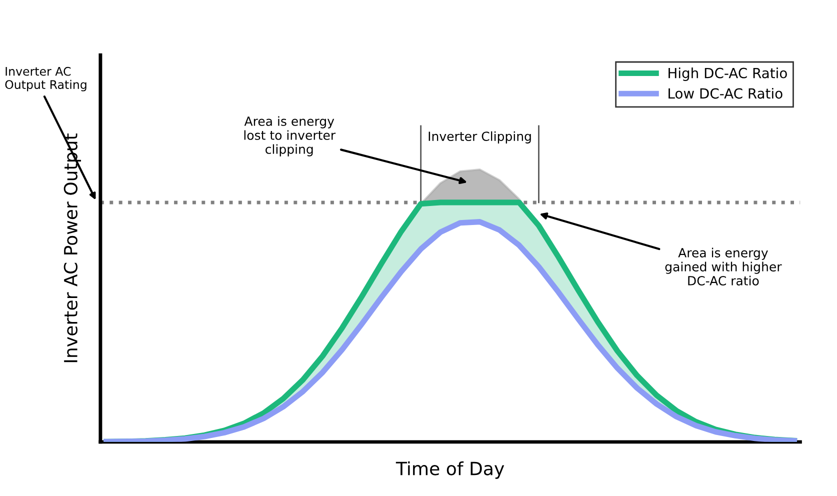 The height and width of the screenshot is (496, 837). What do you see at coordinates (45, 79) in the screenshot?
I see `ref-line-label: Inverter AC Output Rating` at bounding box center [45, 79].